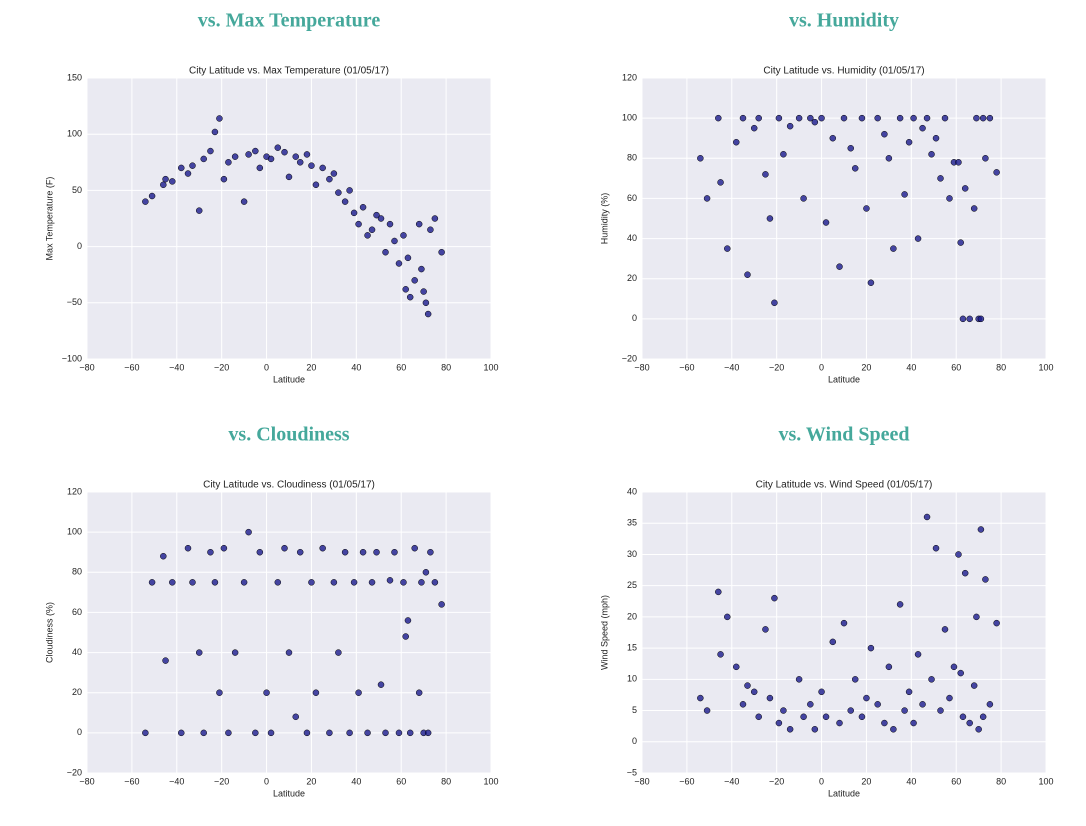  I want to click on y-tick-label: 60, so click(77, 612).